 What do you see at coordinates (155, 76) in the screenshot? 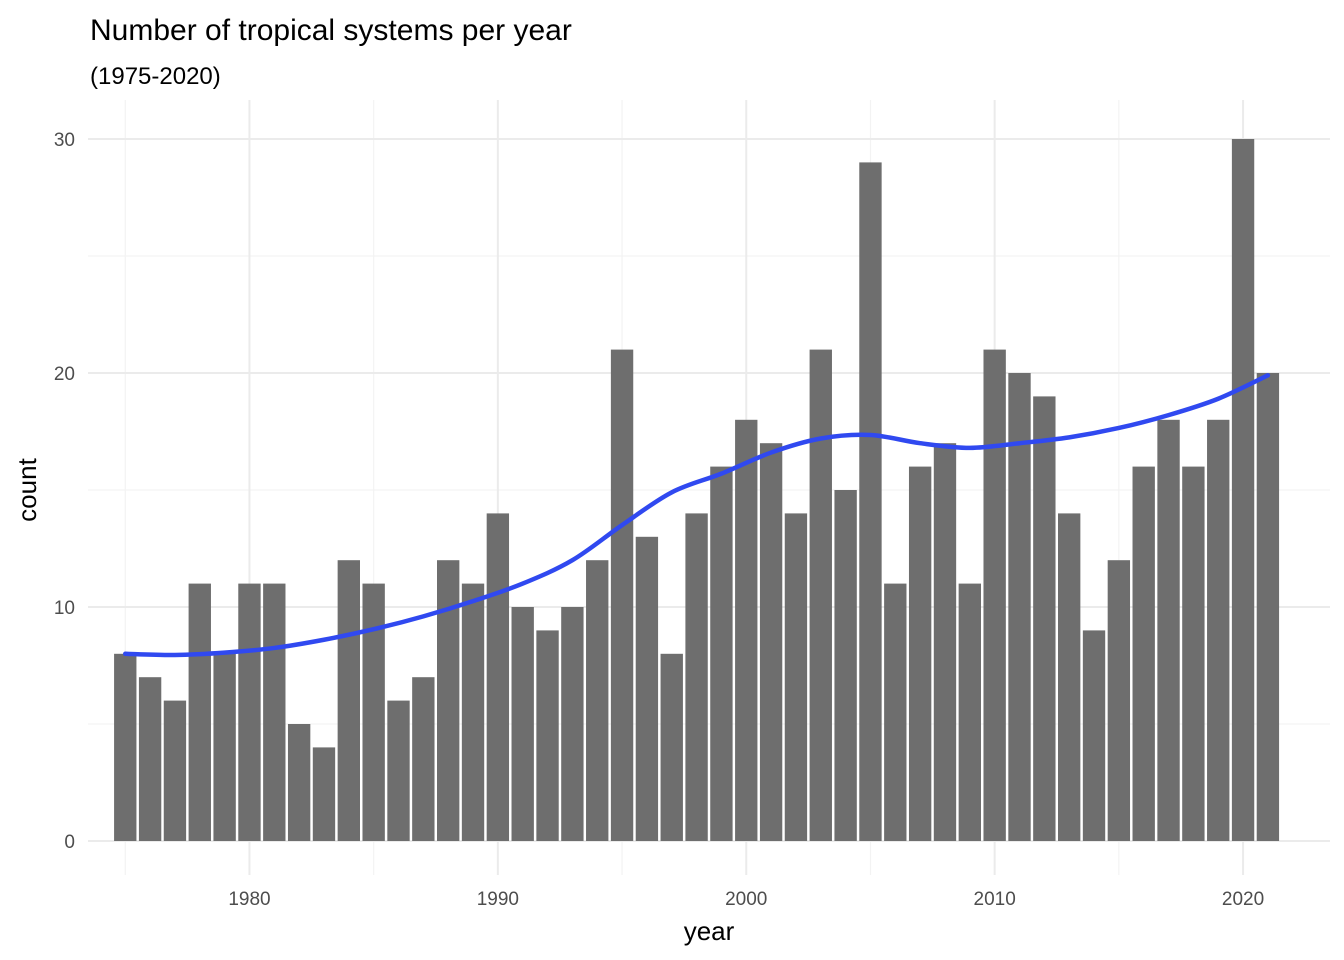
I see `chart-subtitle: (1975-2020)` at bounding box center [155, 76].